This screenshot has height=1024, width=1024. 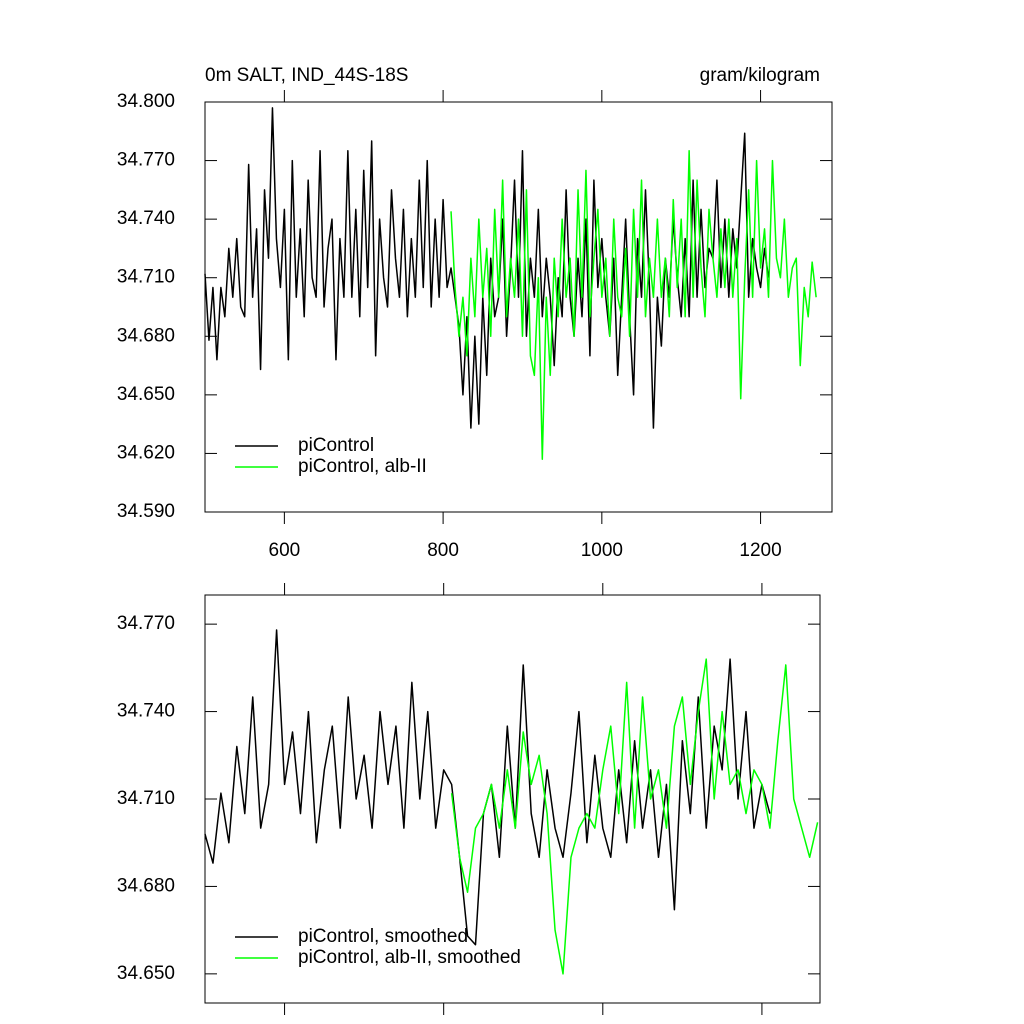 What do you see at coordinates (146, 452) in the screenshot?
I see `y-tick-label: 34.620` at bounding box center [146, 452].